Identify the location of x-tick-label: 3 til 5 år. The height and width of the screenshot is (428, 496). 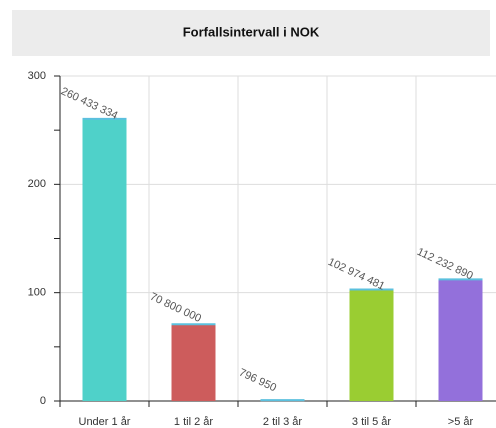
(371, 422).